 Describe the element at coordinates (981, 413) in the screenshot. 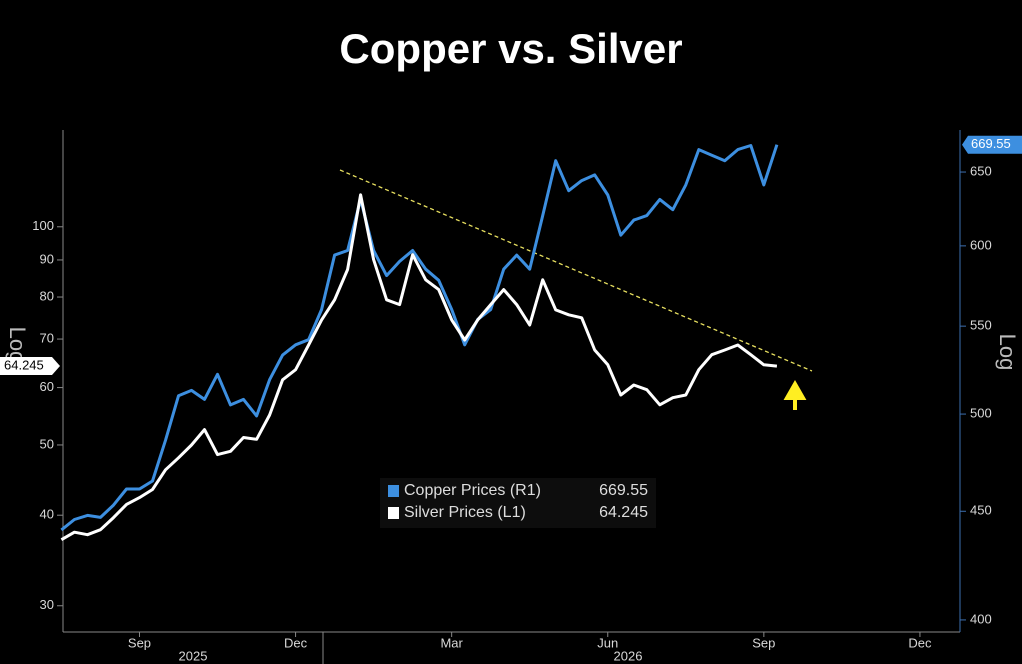

I see `y2-tick-label: 500` at that location.